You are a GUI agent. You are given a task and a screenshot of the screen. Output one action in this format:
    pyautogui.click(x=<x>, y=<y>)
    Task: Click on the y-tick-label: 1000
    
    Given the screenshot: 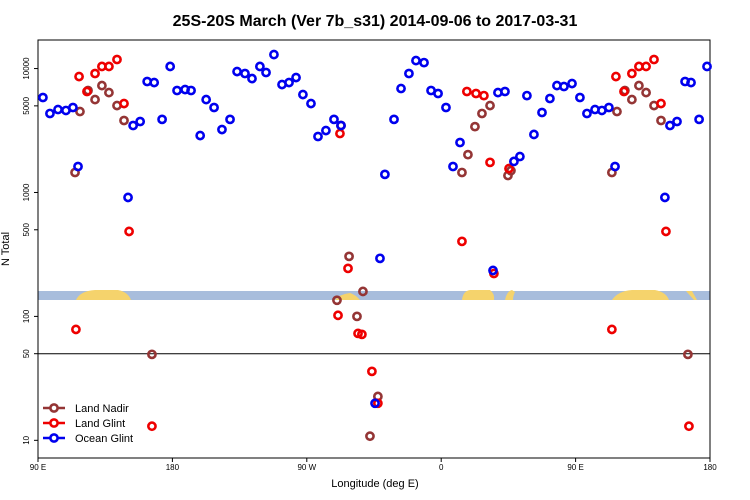 What is the action you would take?
    pyautogui.click(x=26, y=192)
    